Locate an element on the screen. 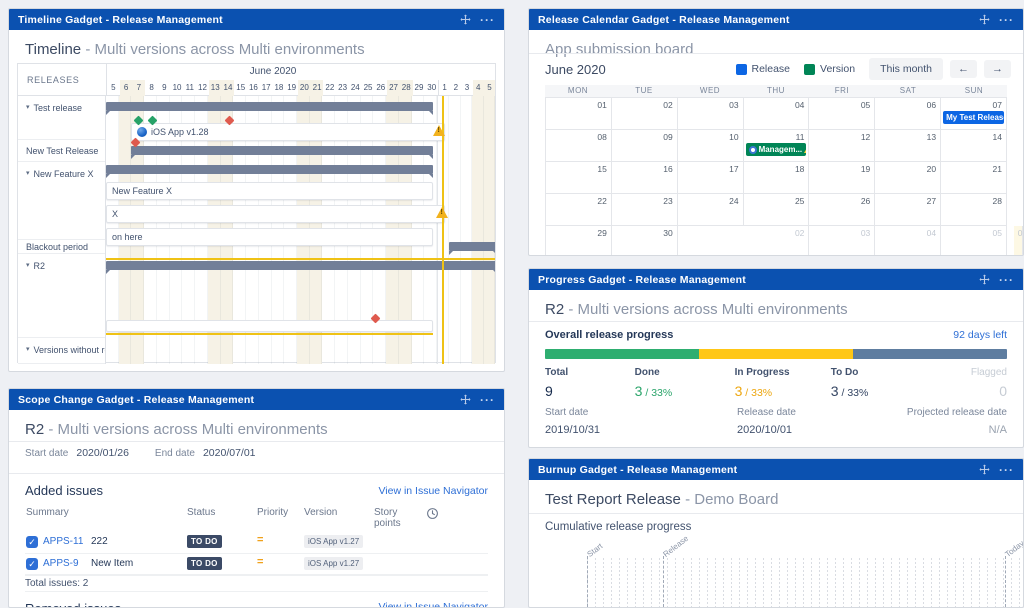 The height and width of the screenshot is (608, 1024). timeline-gadget-header: Timeline Gadget - Release Management ··· is located at coordinates (256, 19).